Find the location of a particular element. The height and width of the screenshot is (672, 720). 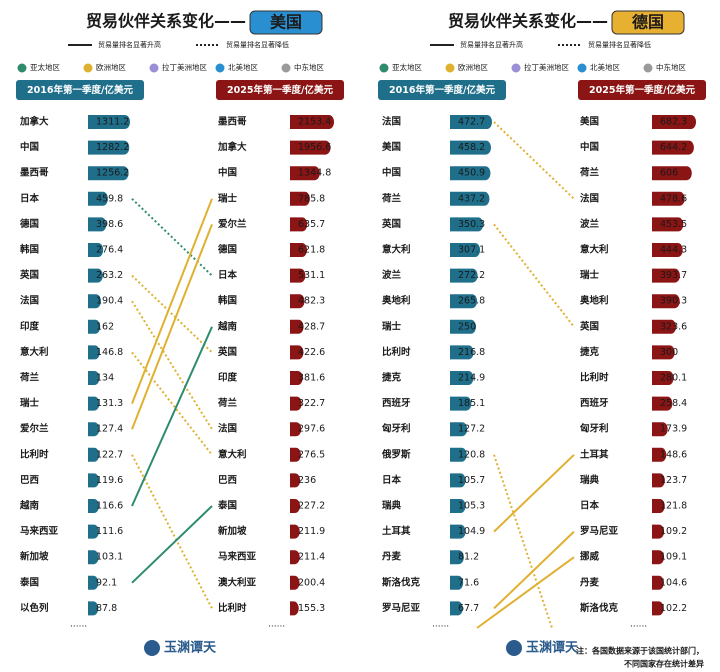

value-label: 606 is located at coordinates (669, 173).